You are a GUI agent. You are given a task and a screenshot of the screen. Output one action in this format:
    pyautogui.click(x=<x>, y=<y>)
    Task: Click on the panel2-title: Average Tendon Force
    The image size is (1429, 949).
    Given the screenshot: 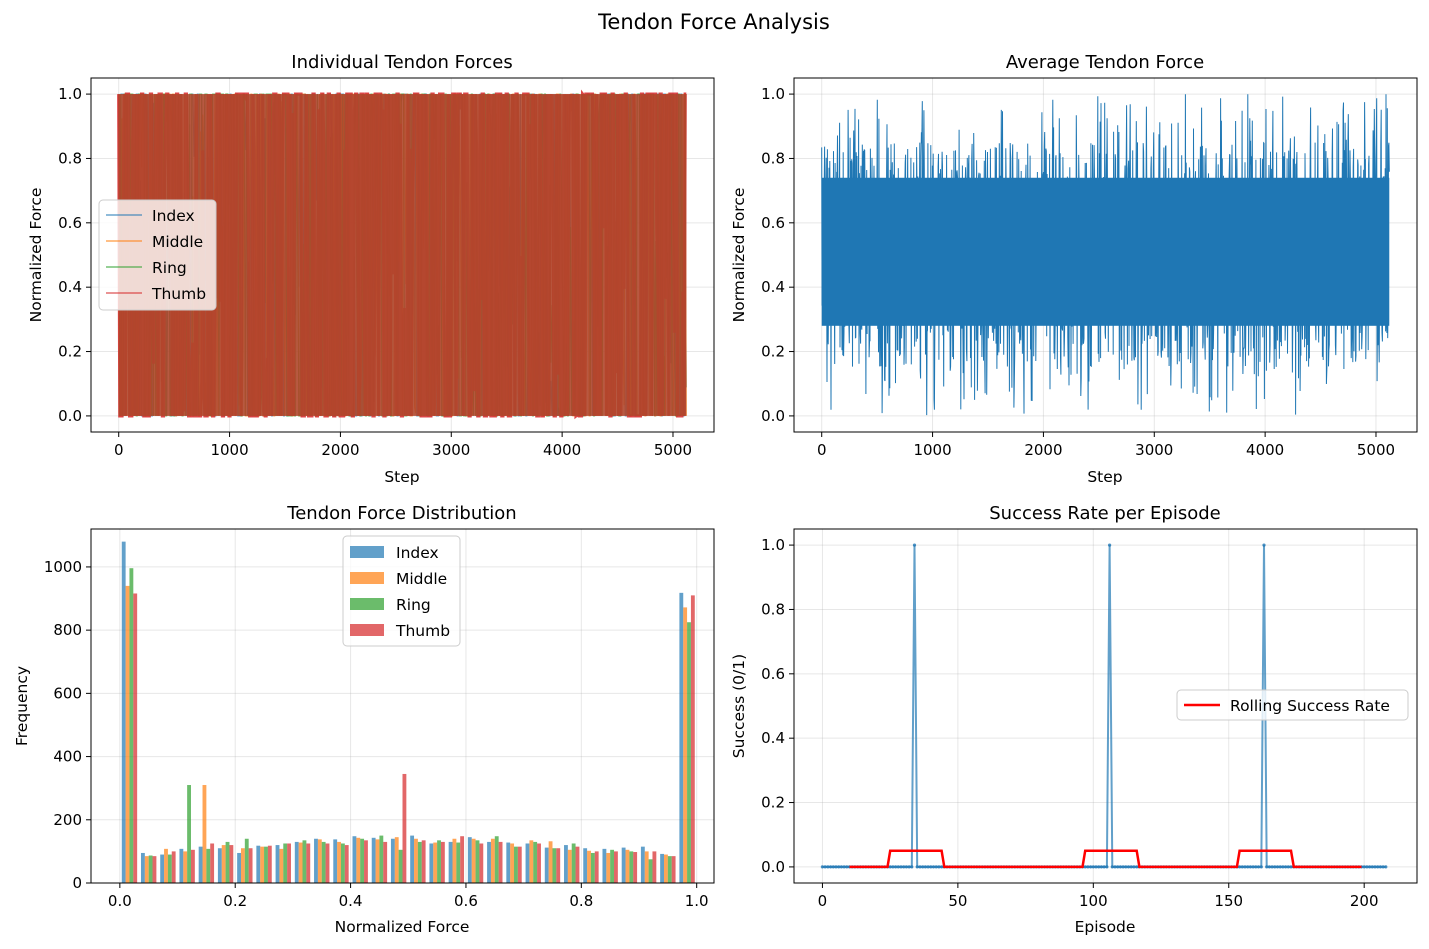 What is the action you would take?
    pyautogui.click(x=1105, y=62)
    